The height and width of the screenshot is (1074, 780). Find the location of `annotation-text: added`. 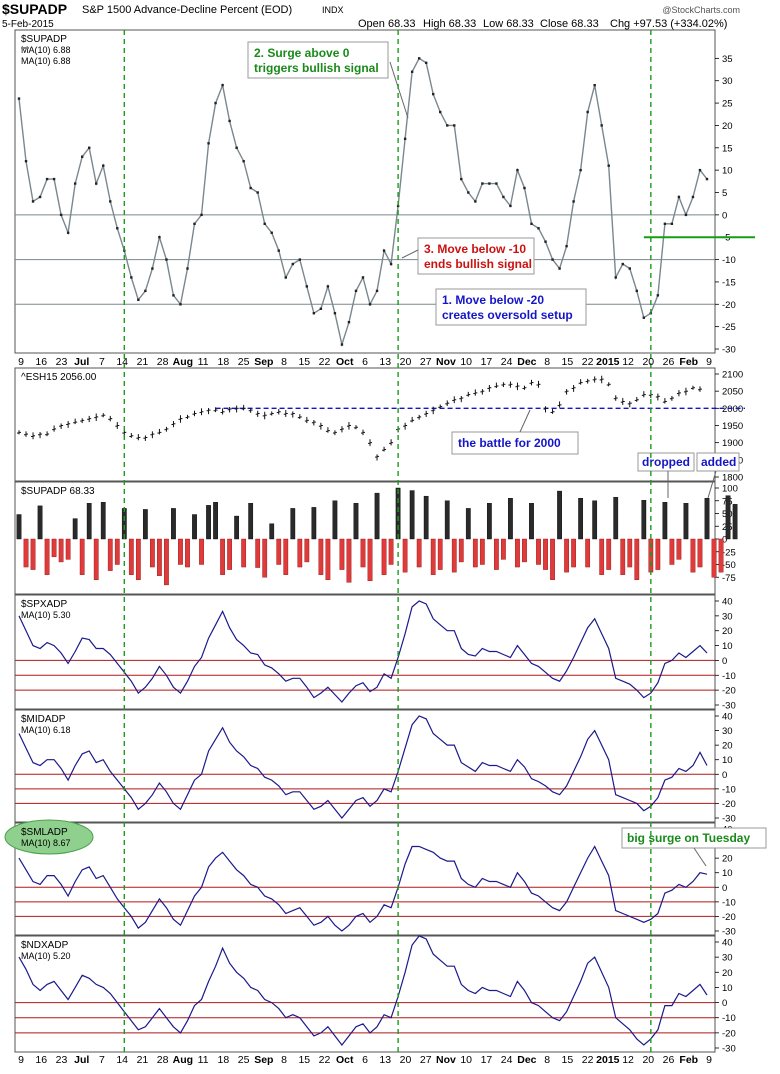

annotation-text: added is located at coordinates (718, 462).